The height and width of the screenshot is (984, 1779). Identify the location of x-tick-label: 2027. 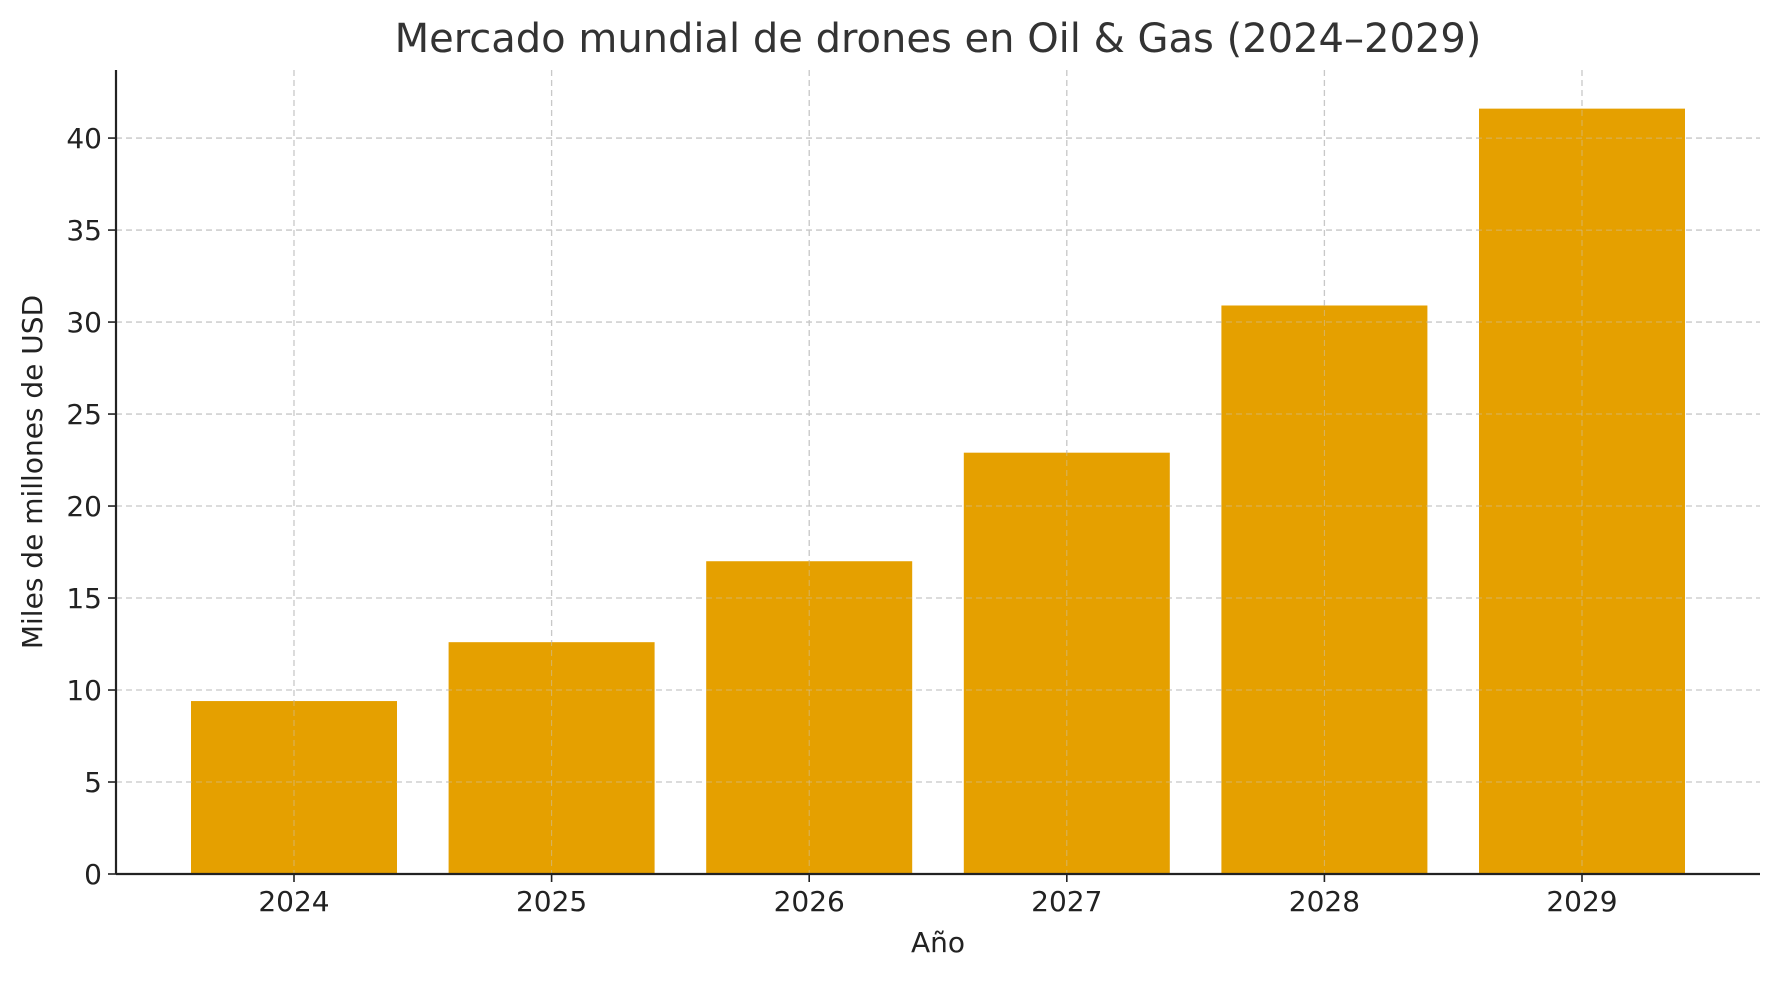
(1066, 901).